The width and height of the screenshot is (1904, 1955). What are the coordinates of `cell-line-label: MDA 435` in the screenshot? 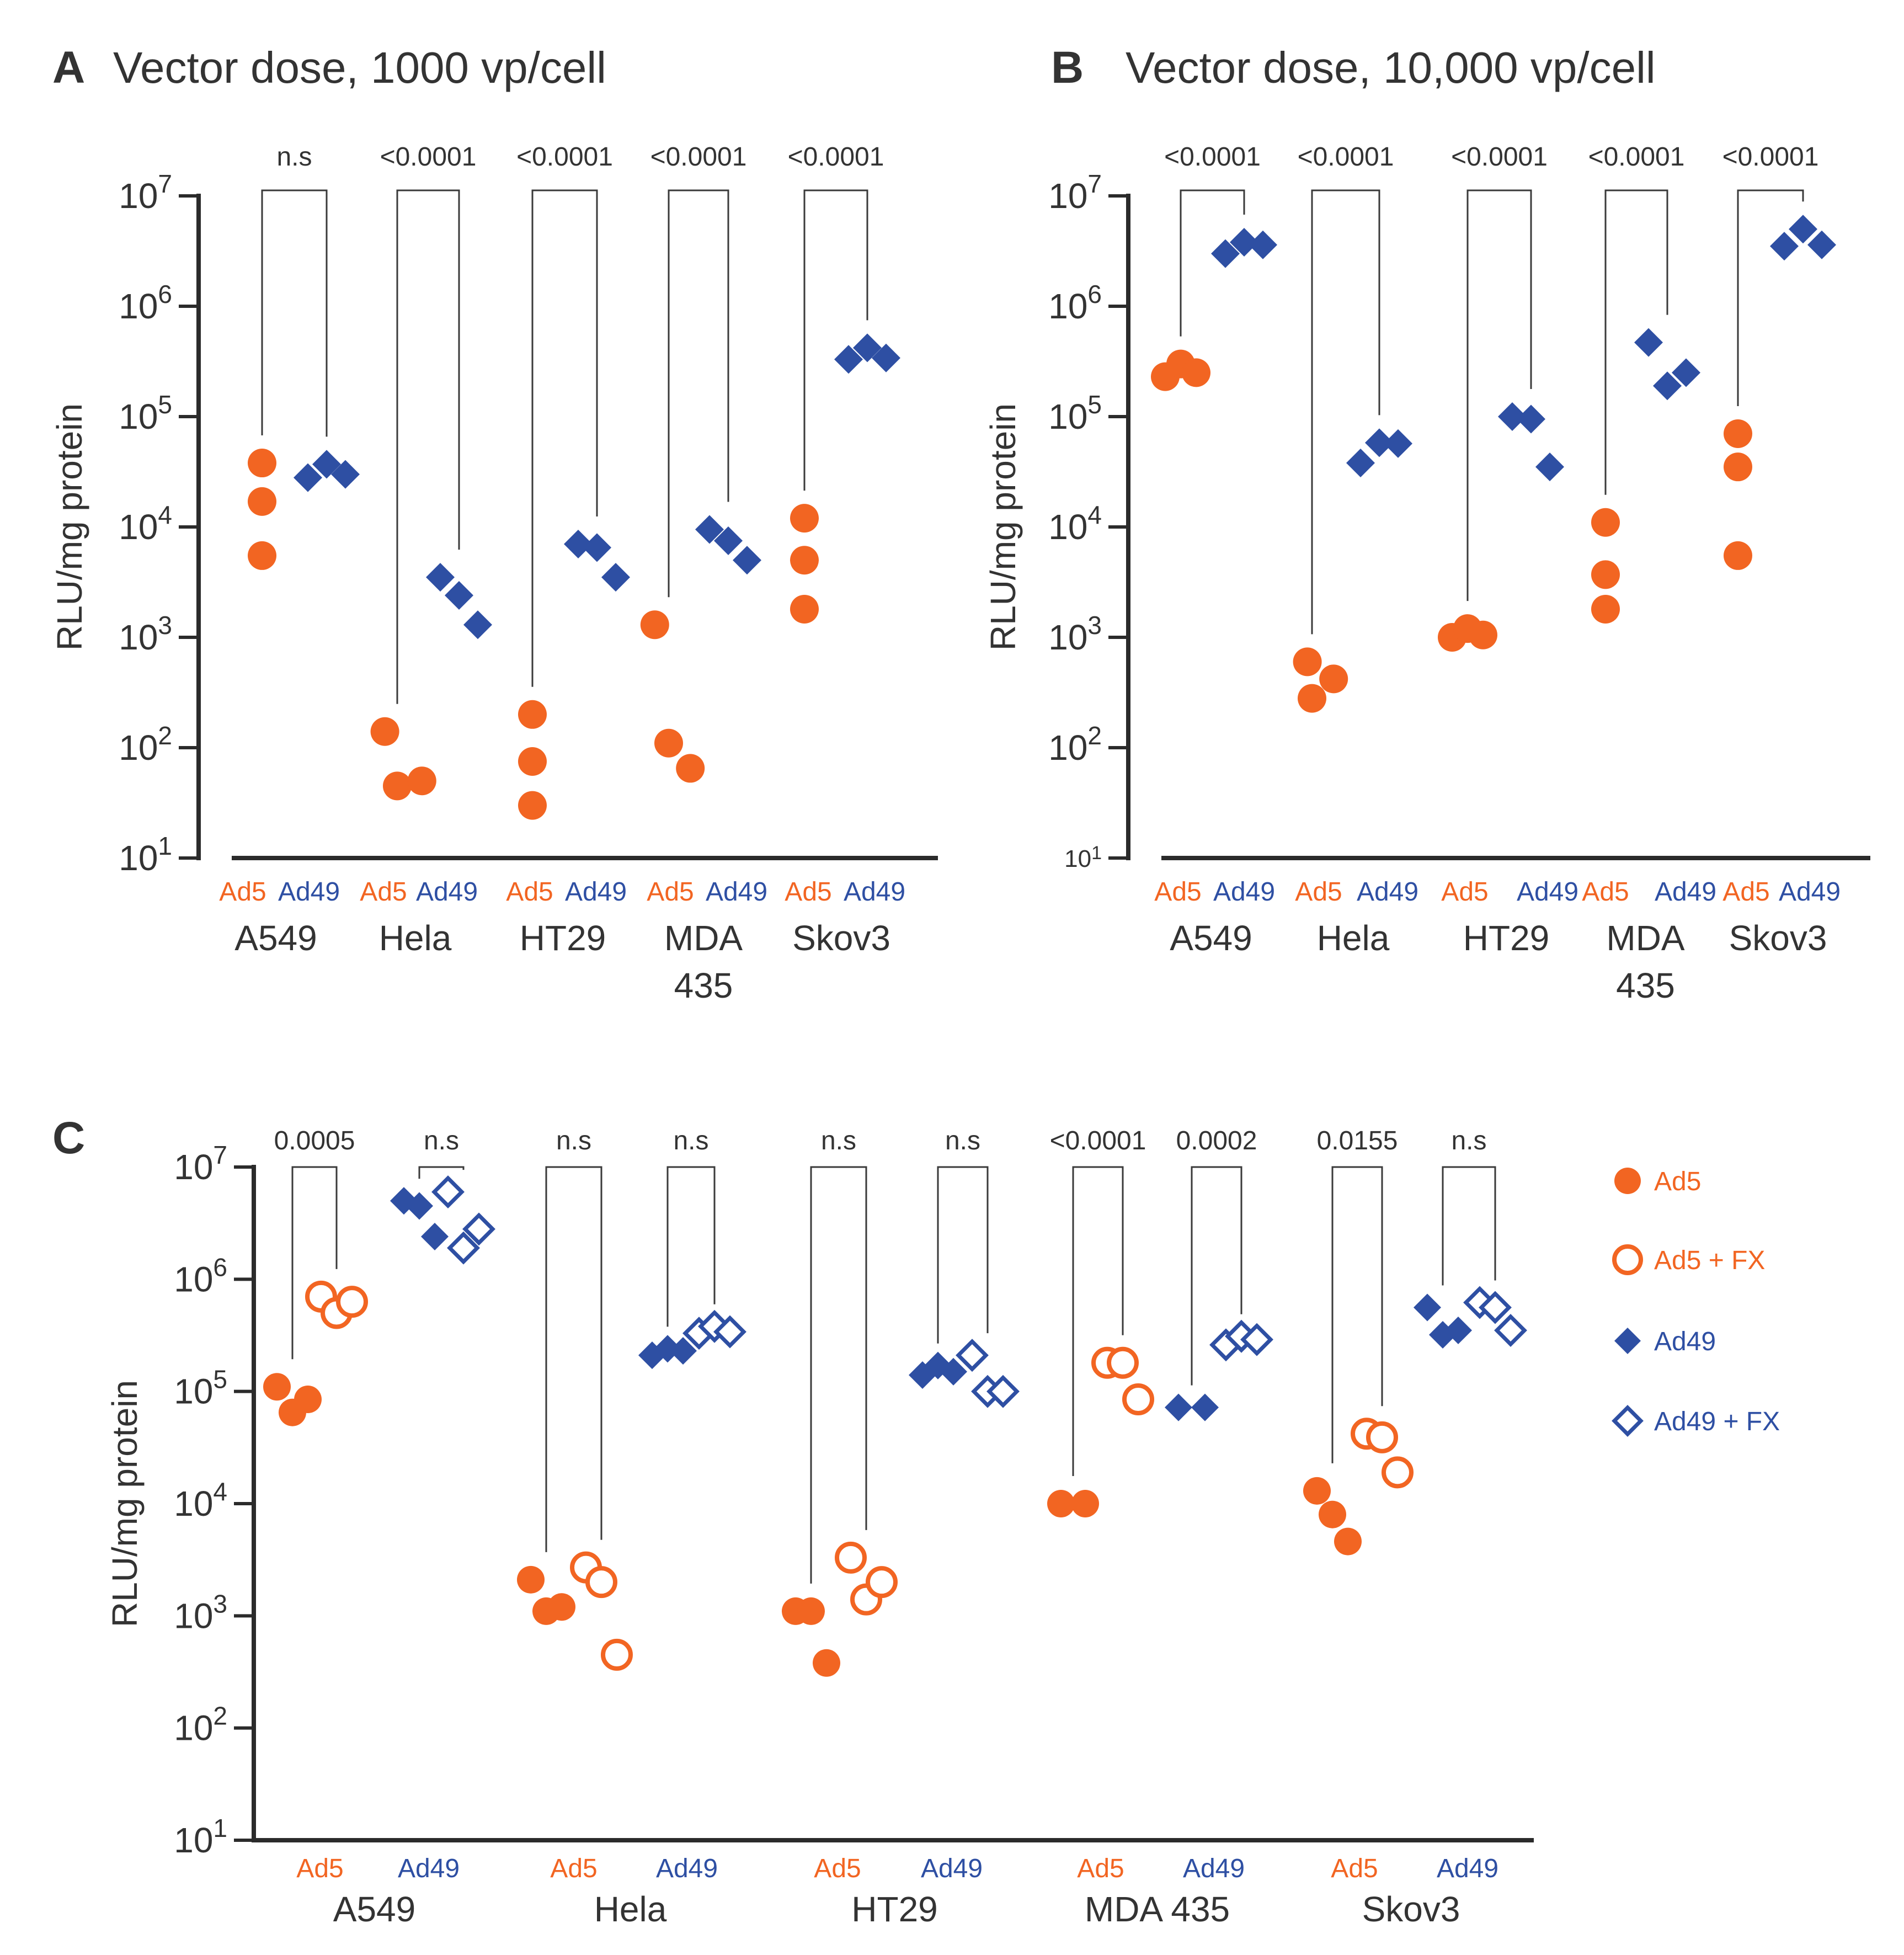 It's located at (1157, 1909).